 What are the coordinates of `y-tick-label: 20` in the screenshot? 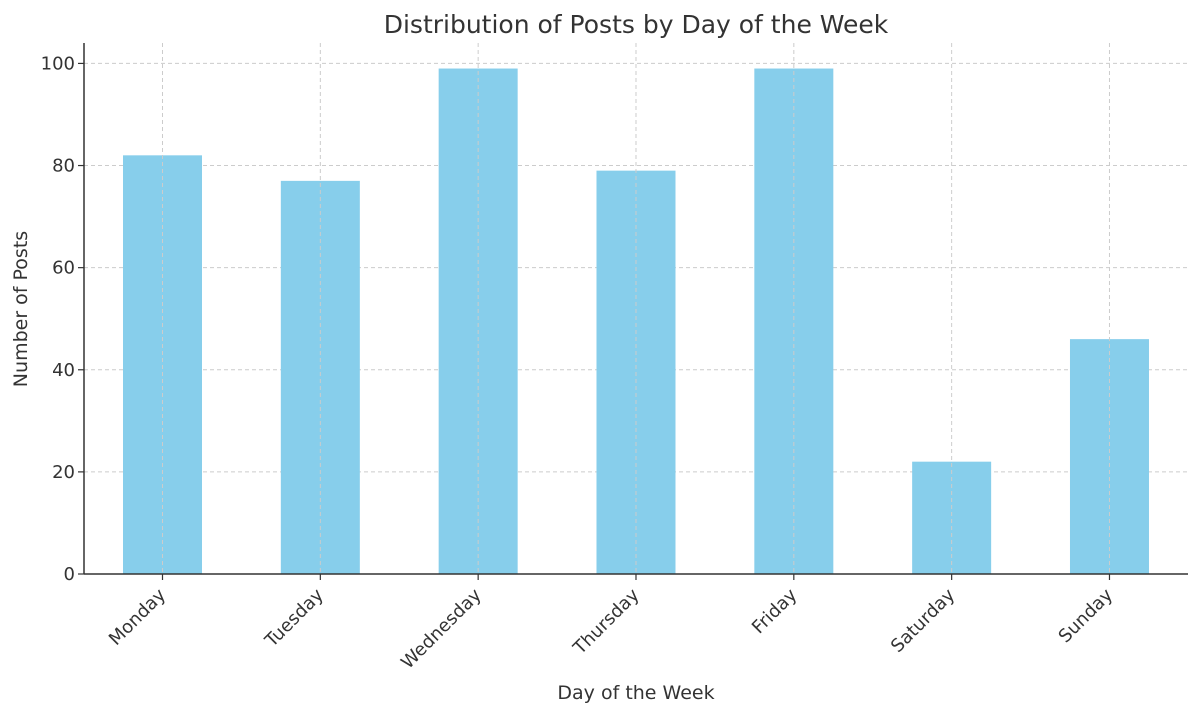 It's located at (63, 472).